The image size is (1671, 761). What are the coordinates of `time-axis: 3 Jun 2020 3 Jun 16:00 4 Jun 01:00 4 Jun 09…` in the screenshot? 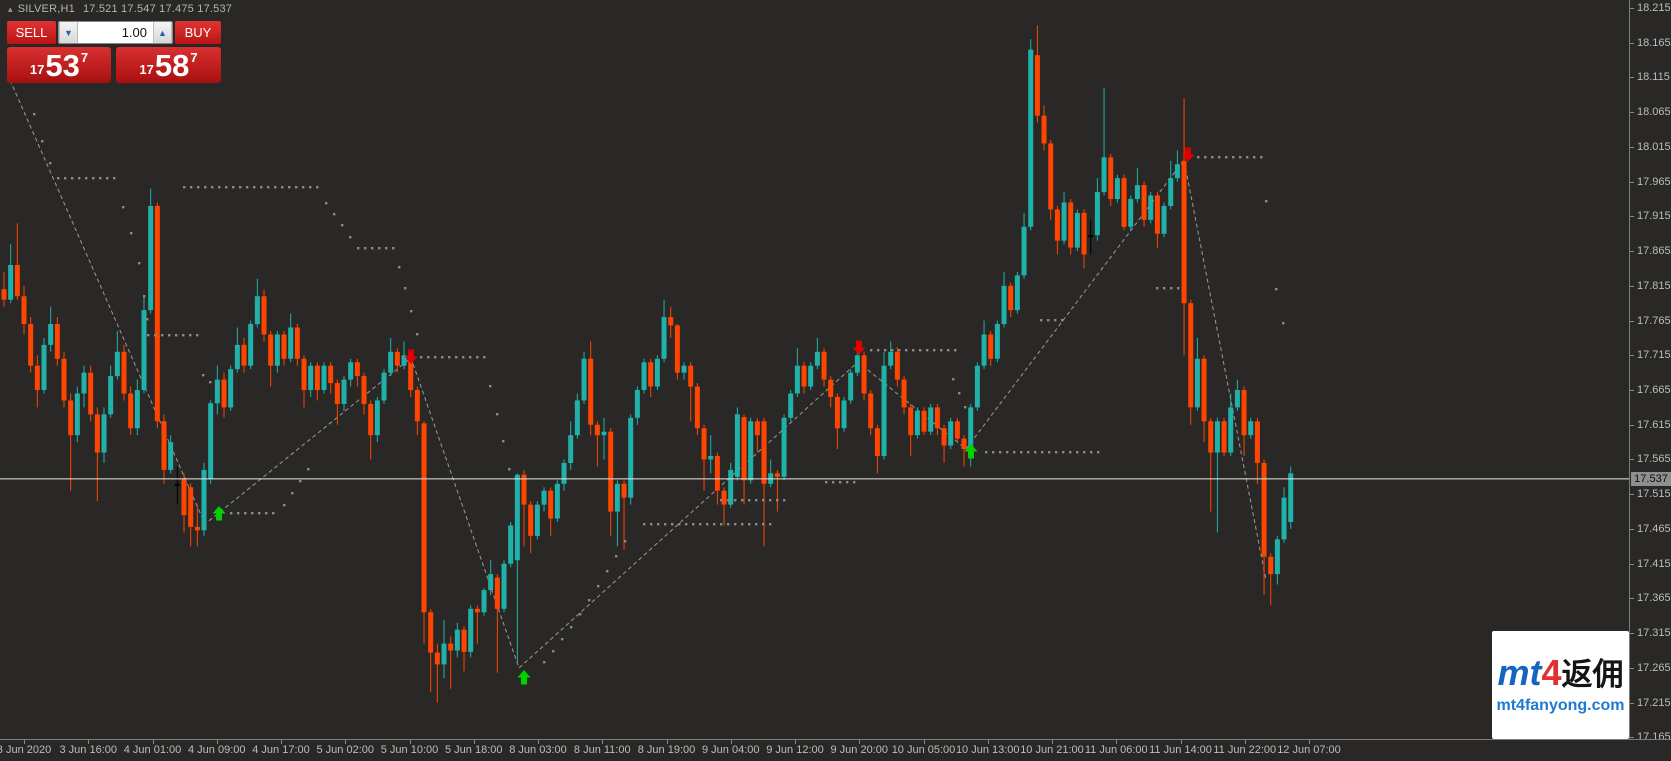 It's located at (835, 750).